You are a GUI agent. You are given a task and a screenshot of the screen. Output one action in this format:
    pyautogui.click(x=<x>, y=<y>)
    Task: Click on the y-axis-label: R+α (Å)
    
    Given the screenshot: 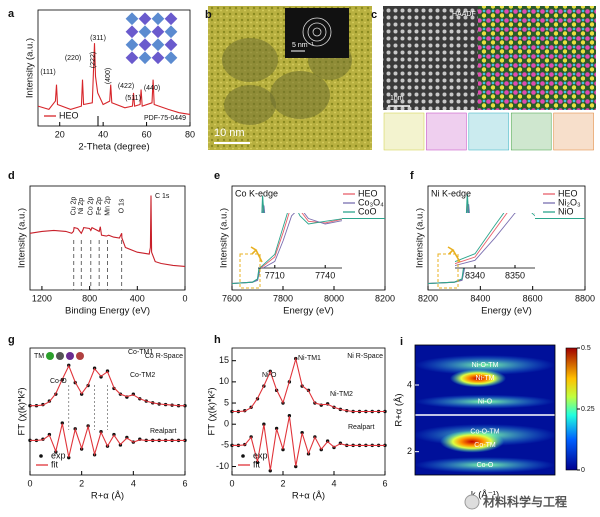 What is the action you would take?
    pyautogui.click(x=399, y=409)
    